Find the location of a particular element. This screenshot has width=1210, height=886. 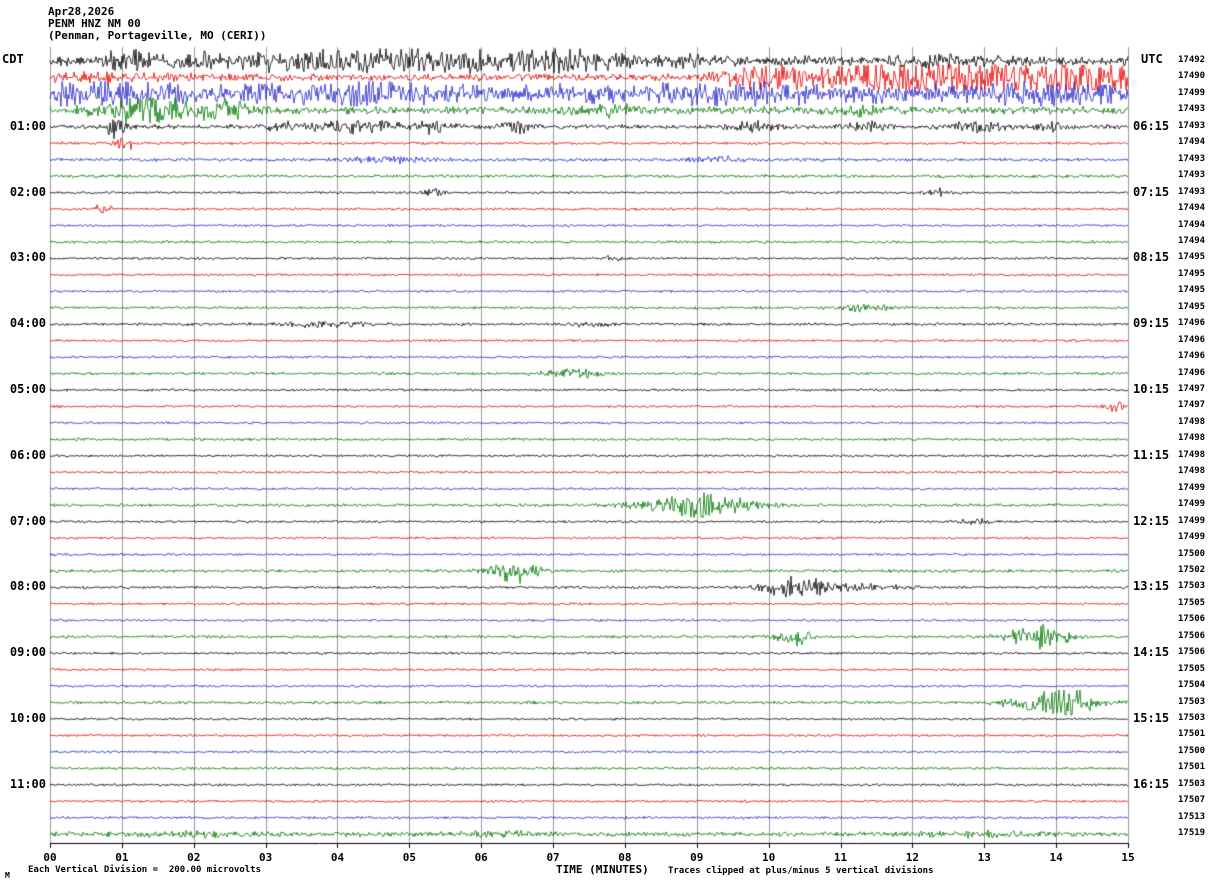

hour-label-left: 03:00 is located at coordinates (27, 257).